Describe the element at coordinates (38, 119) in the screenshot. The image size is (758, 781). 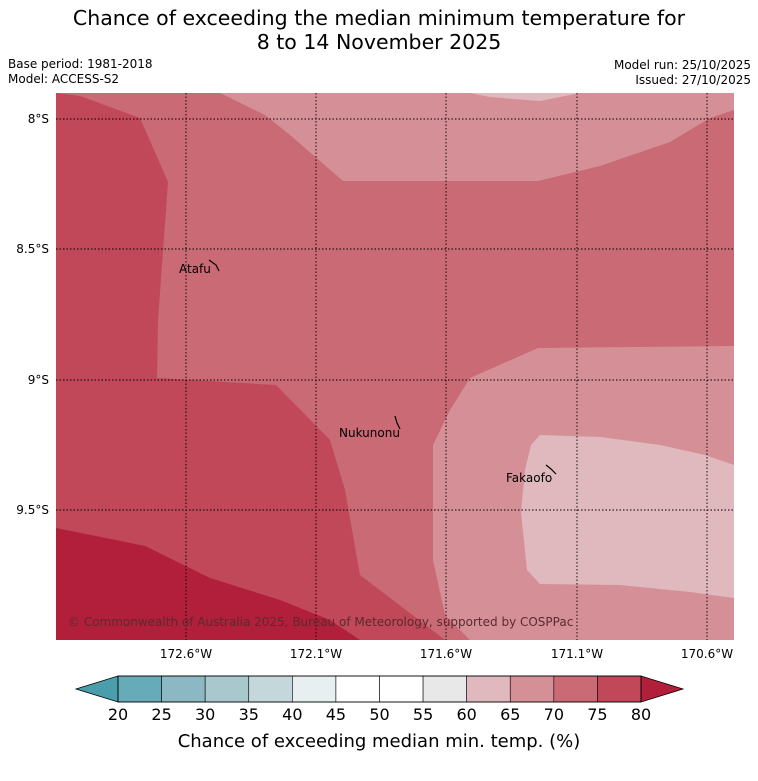
I see `lat-label-8s: 8°S` at that location.